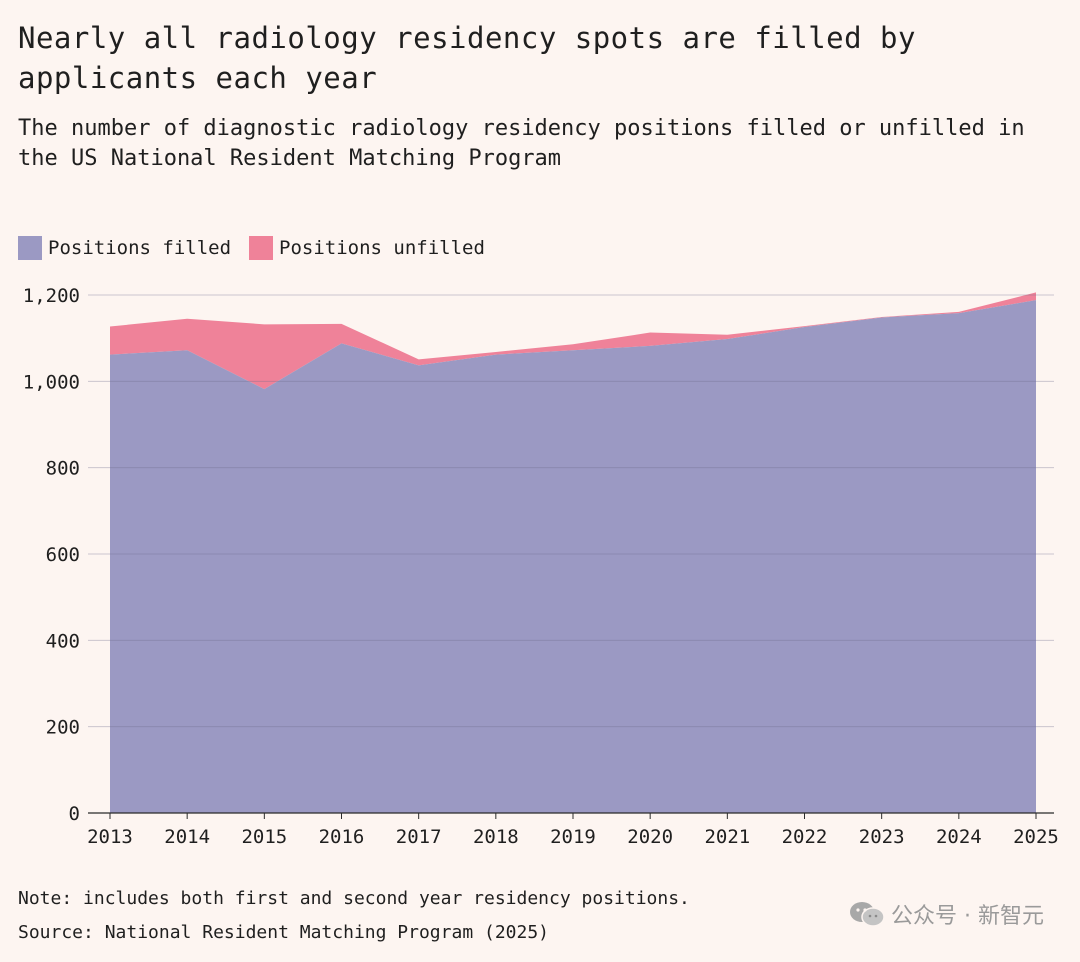  Describe the element at coordinates (882, 837) in the screenshot. I see `x-tick-label: 2023` at that location.